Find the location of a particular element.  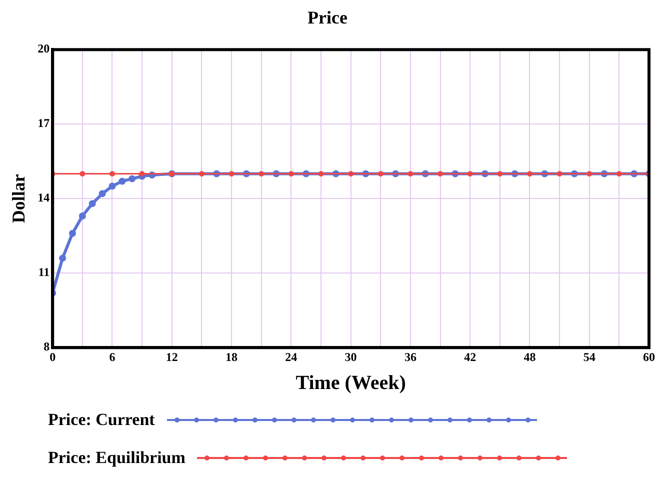

x-tick-label: 12 is located at coordinates (172, 357).